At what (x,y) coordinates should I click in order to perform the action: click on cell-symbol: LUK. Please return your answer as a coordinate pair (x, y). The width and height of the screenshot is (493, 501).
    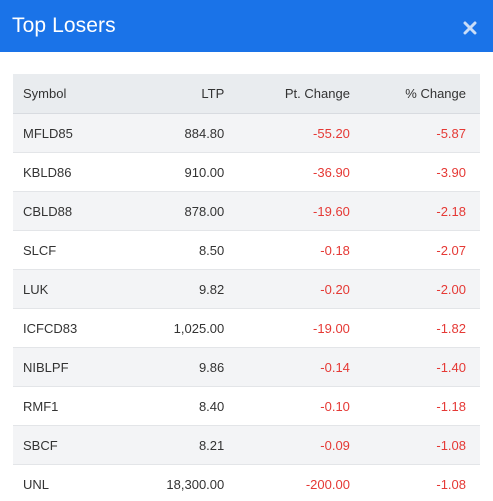
    Looking at the image, I should click on (67, 289).